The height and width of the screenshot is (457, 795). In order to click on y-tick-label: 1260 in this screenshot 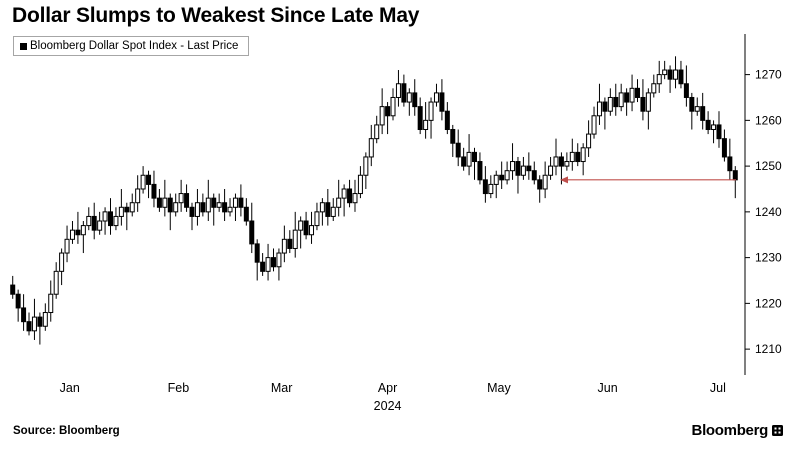, I will do `click(768, 120)`.